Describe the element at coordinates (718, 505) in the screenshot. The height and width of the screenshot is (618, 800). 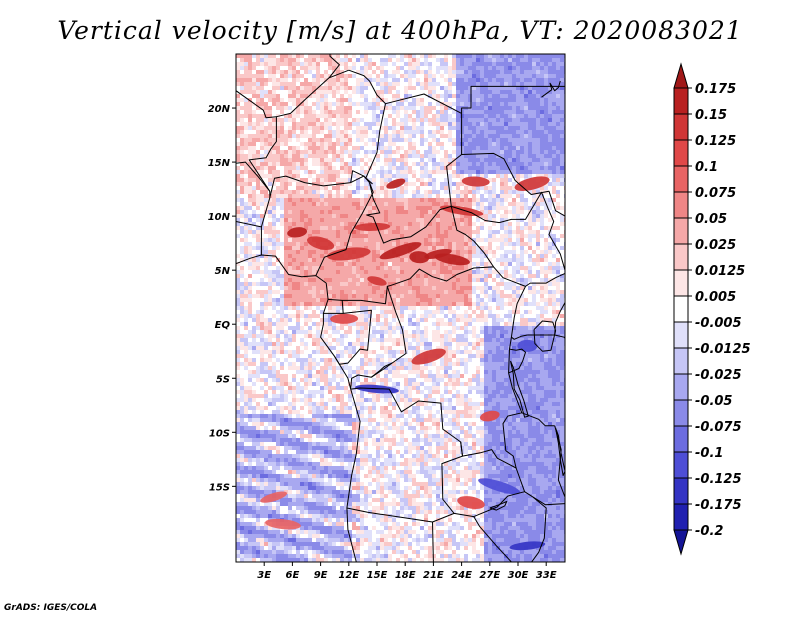
I see `colorbar-label: -0.175` at that location.